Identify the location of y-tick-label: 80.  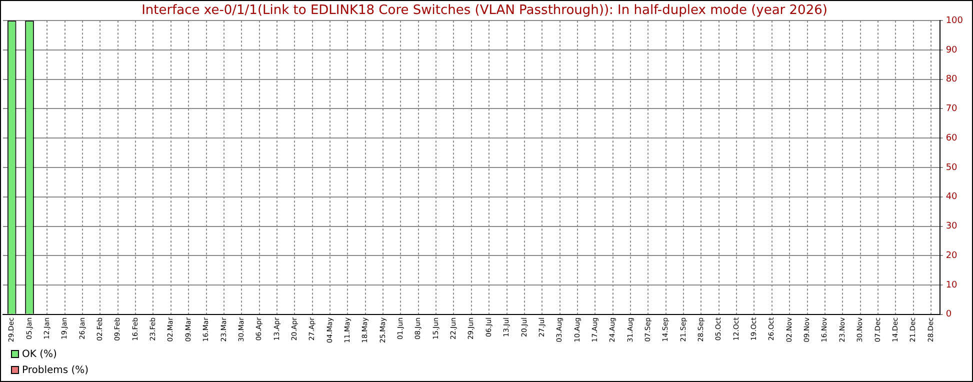
(952, 79).